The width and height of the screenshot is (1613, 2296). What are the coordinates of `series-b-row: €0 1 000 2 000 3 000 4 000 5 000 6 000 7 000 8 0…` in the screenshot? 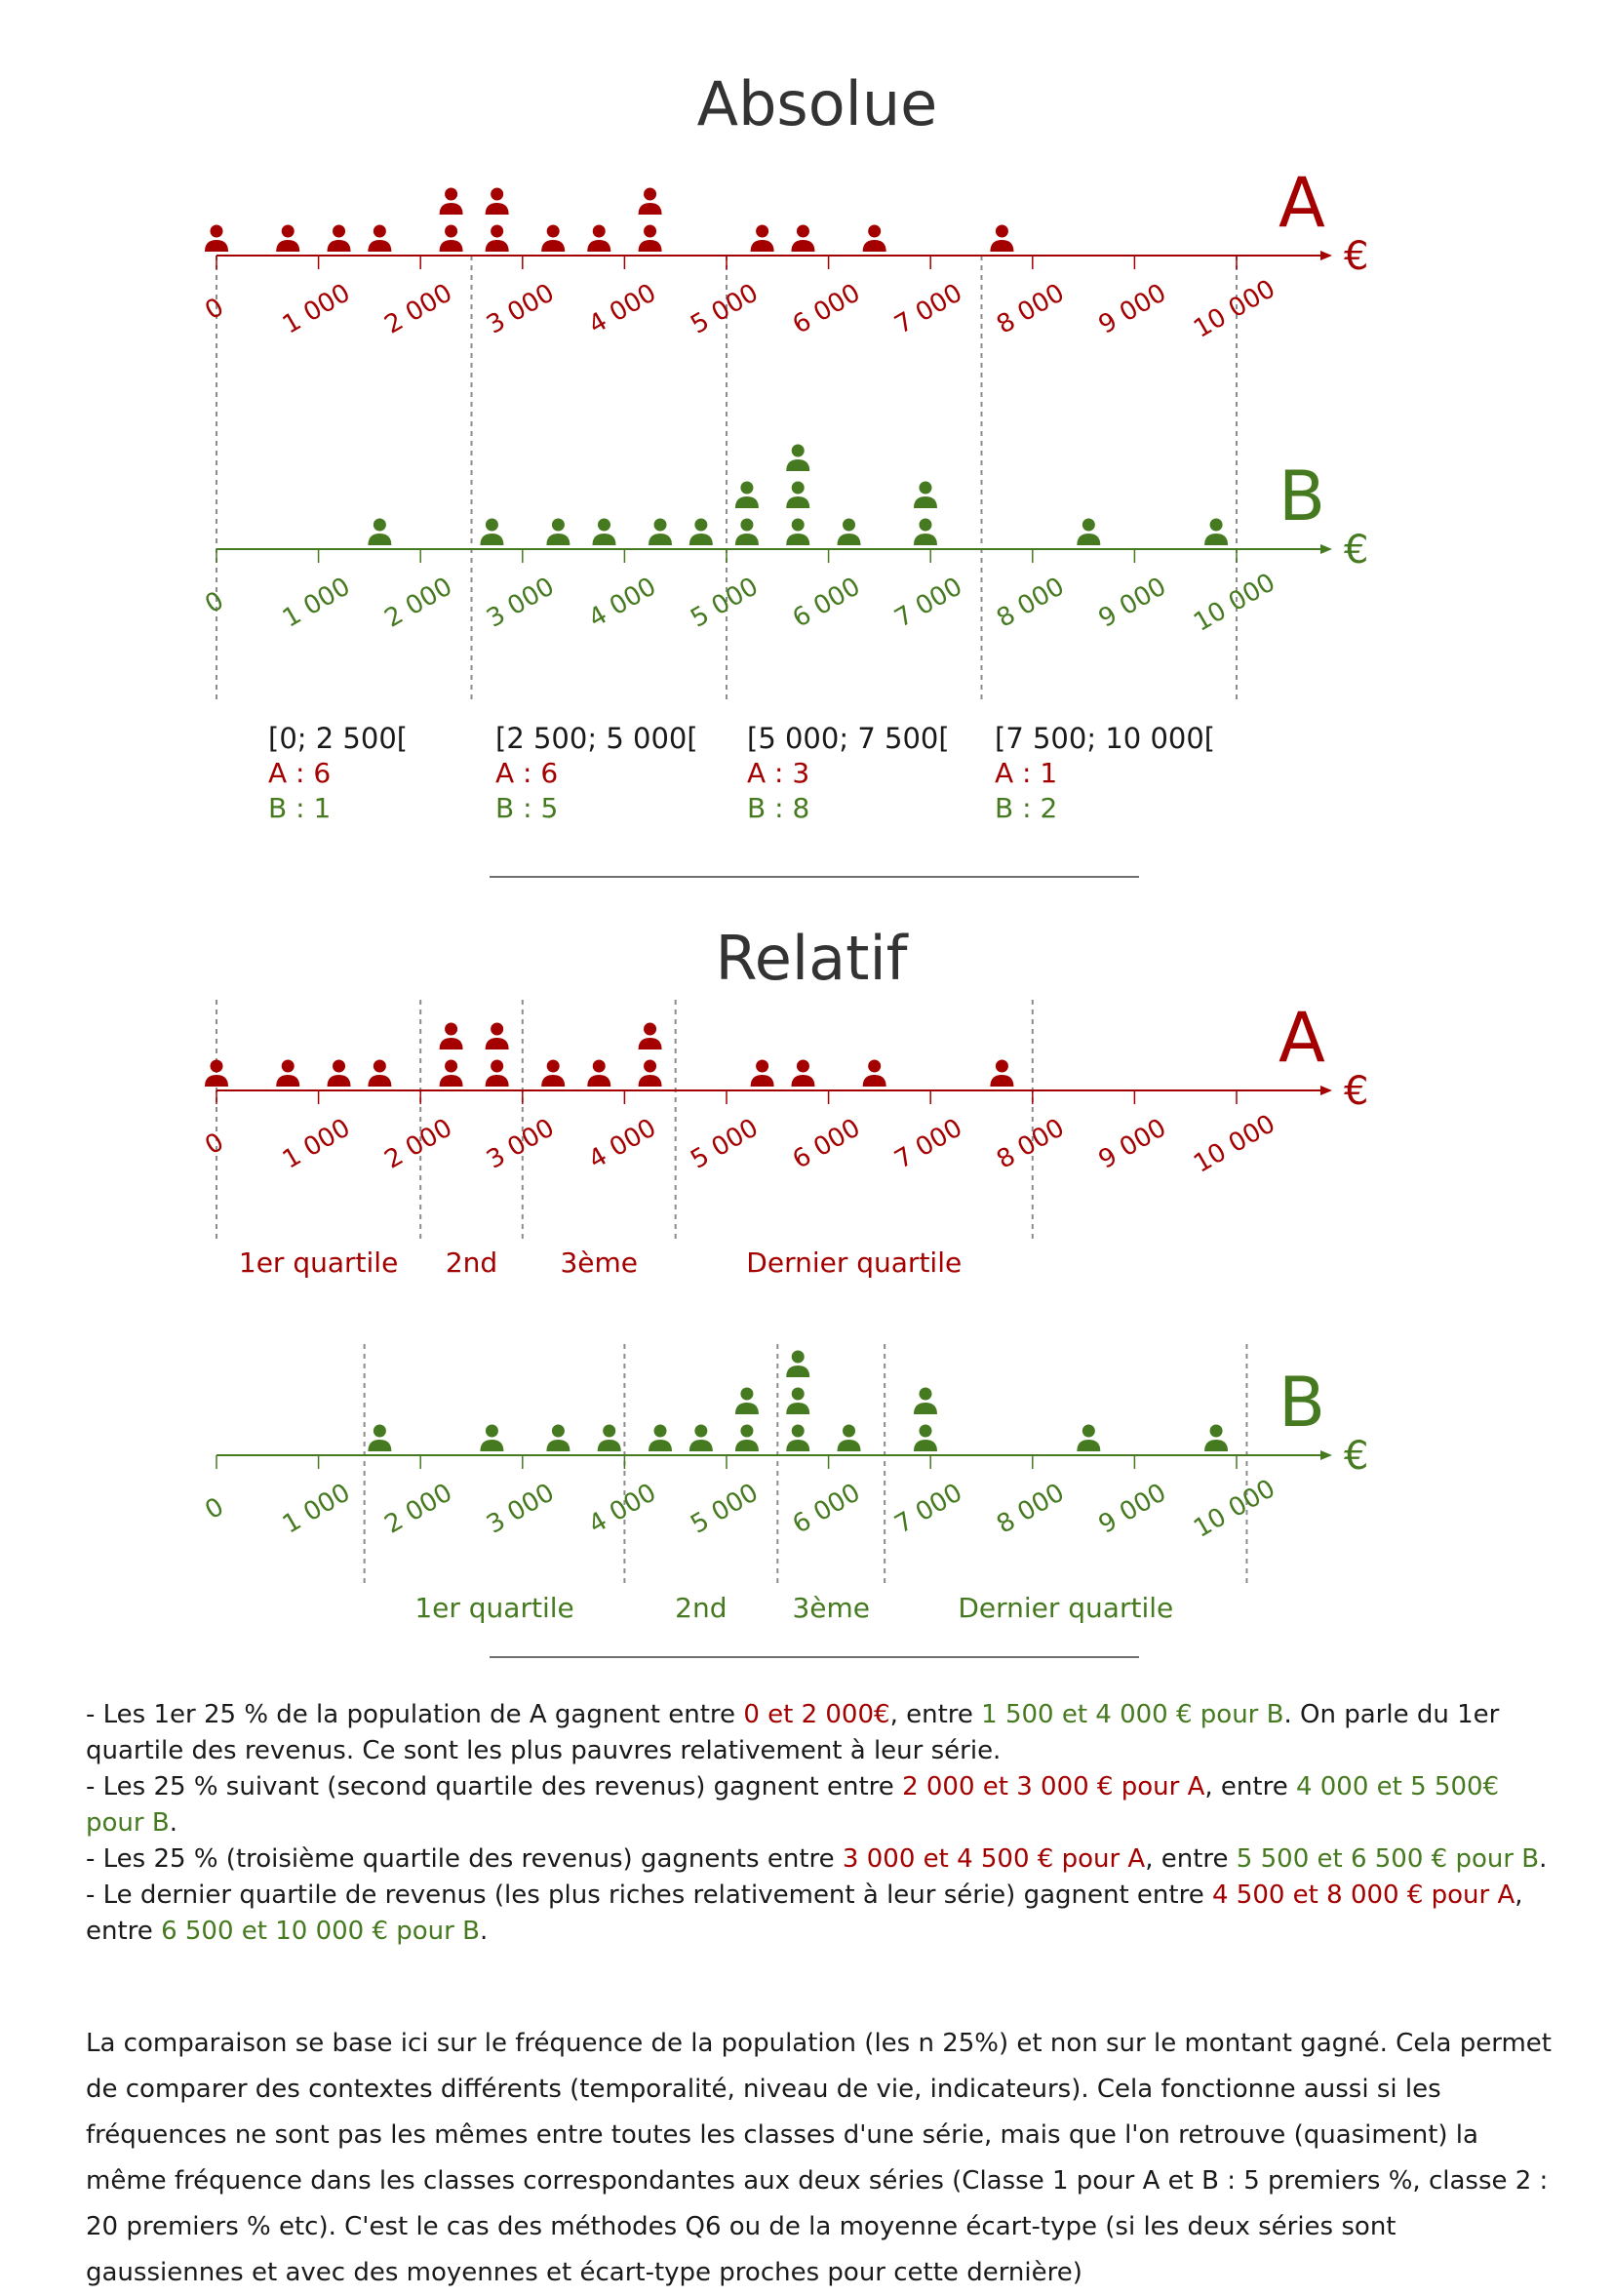 It's located at (784, 541).